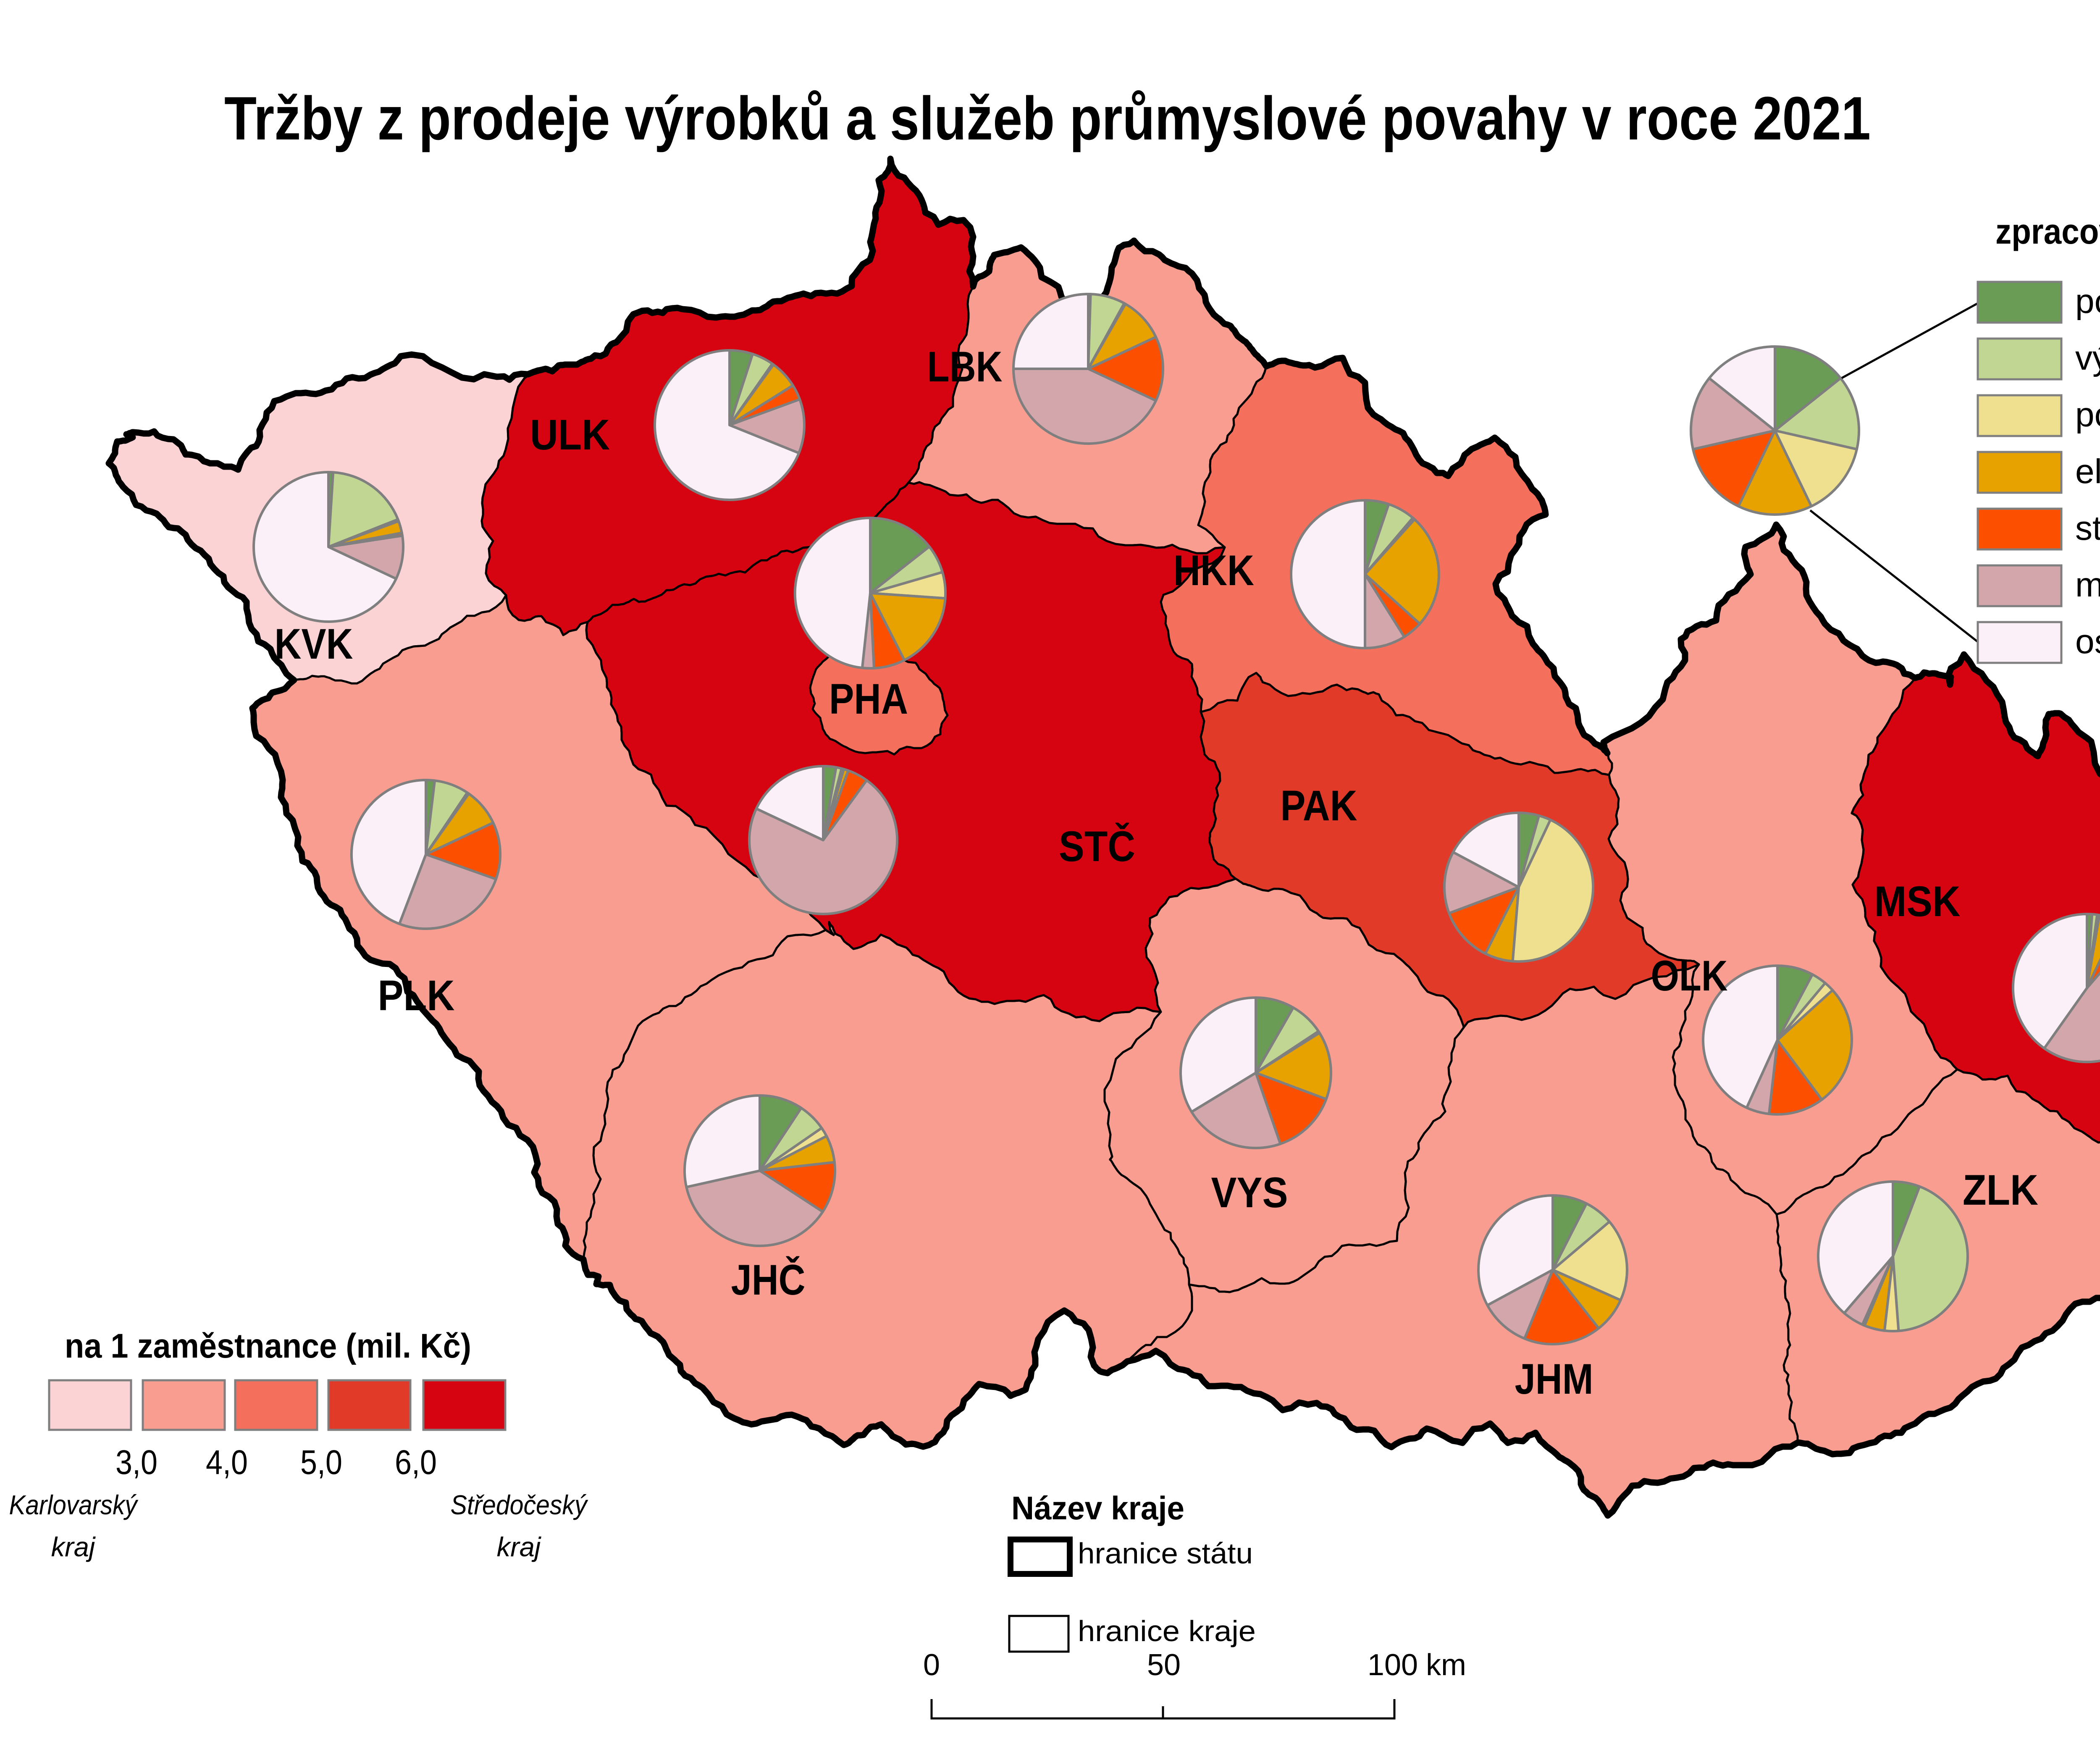 The image size is (2100, 1739). What do you see at coordinates (1249, 1192) in the screenshot?
I see `svg-text: VYS` at bounding box center [1249, 1192].